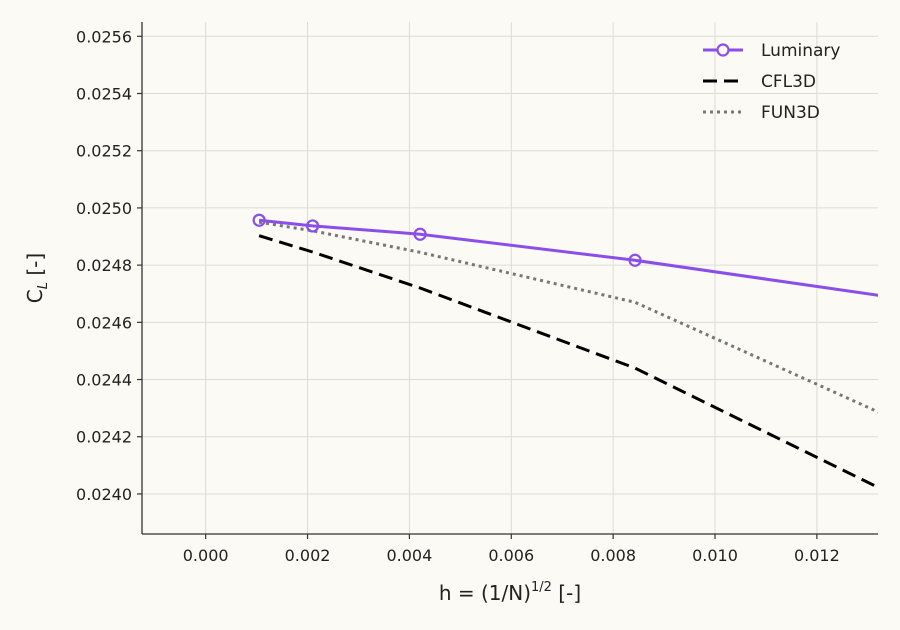 The image size is (900, 630). Describe the element at coordinates (723, 50) in the screenshot. I see `legend-marker-luminary` at that location.